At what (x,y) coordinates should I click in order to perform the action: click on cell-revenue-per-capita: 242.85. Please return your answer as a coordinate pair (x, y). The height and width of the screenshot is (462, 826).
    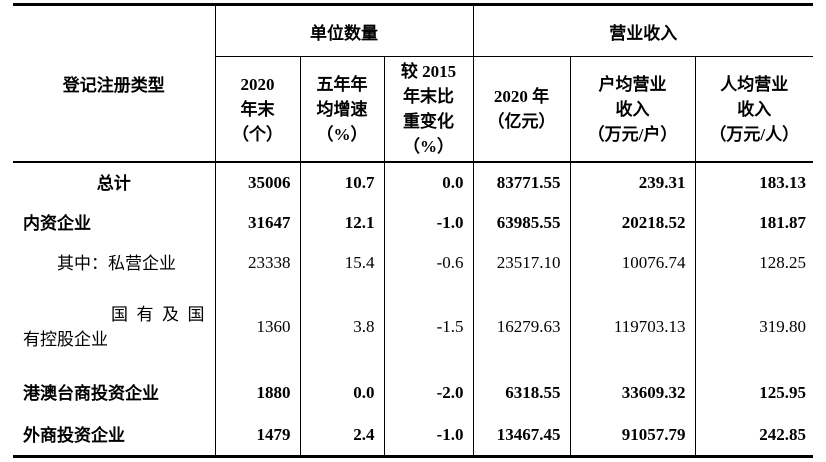
    Looking at the image, I should click on (754, 436).